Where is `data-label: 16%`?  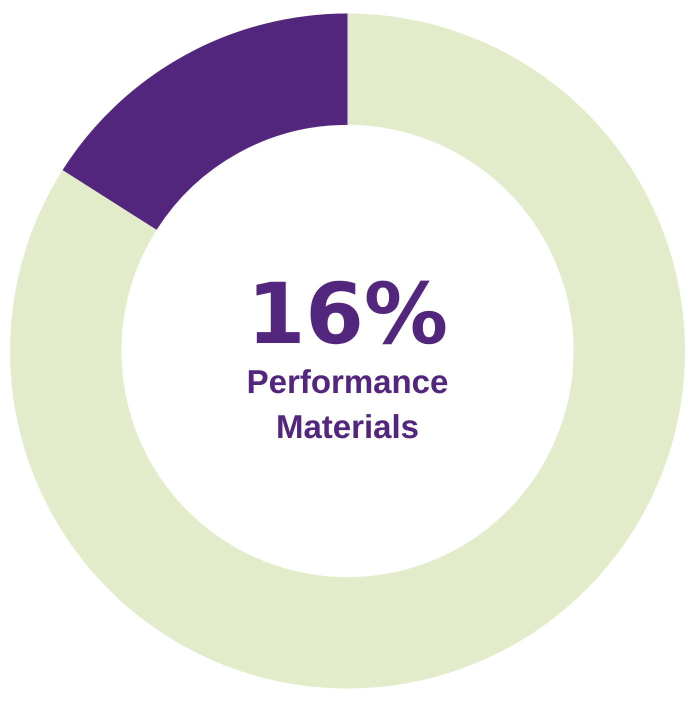 data-label: 16% is located at coordinates (347, 314).